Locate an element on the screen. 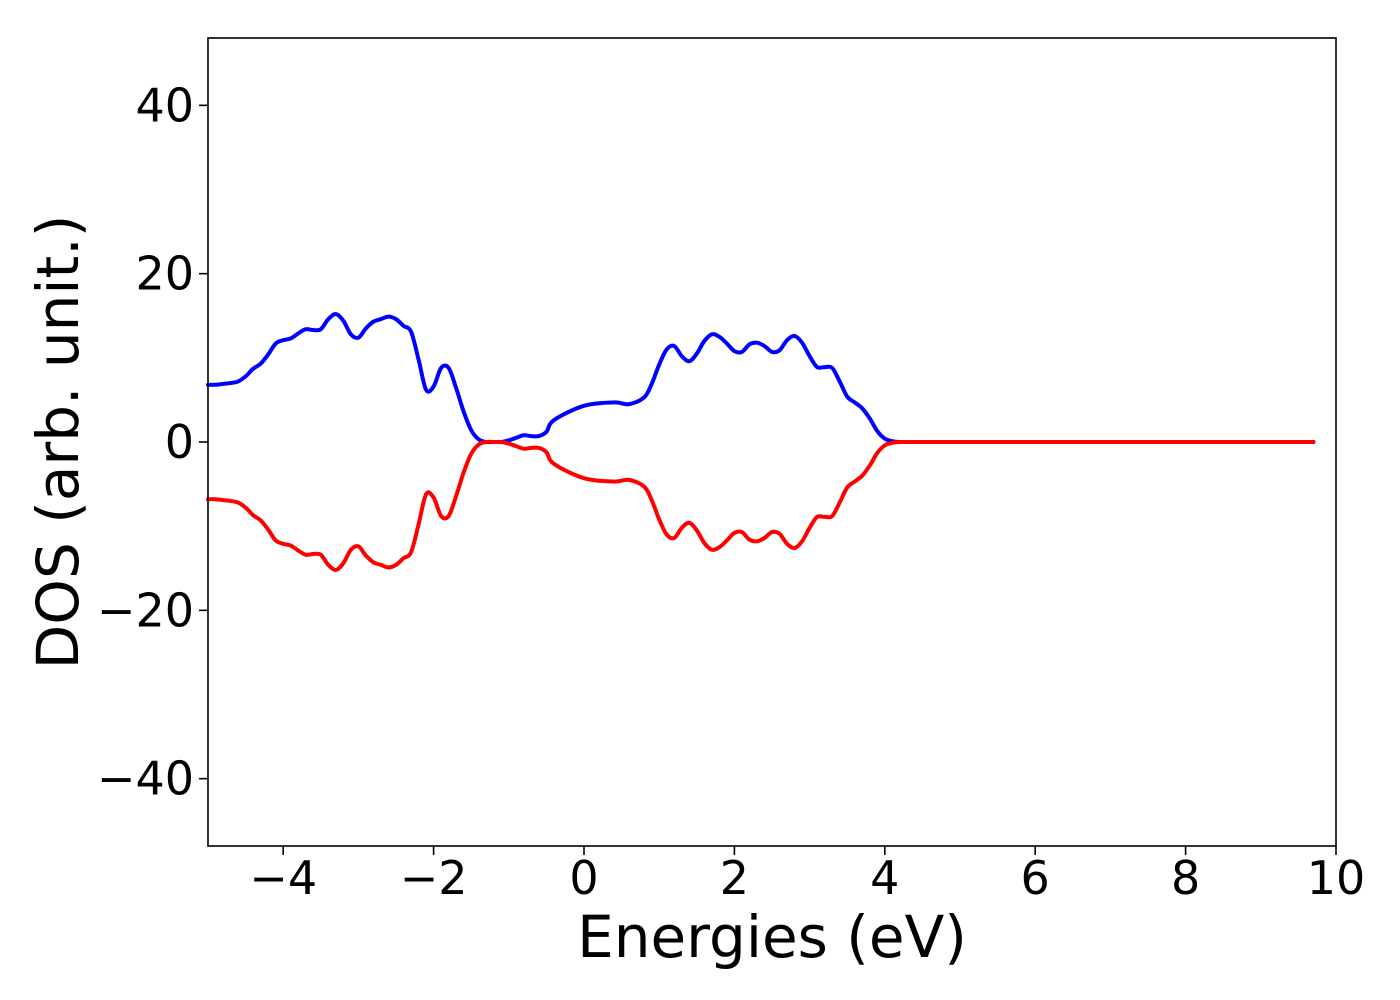 The height and width of the screenshot is (1000, 1400). dos-series-line-blue is located at coordinates (761, 378).